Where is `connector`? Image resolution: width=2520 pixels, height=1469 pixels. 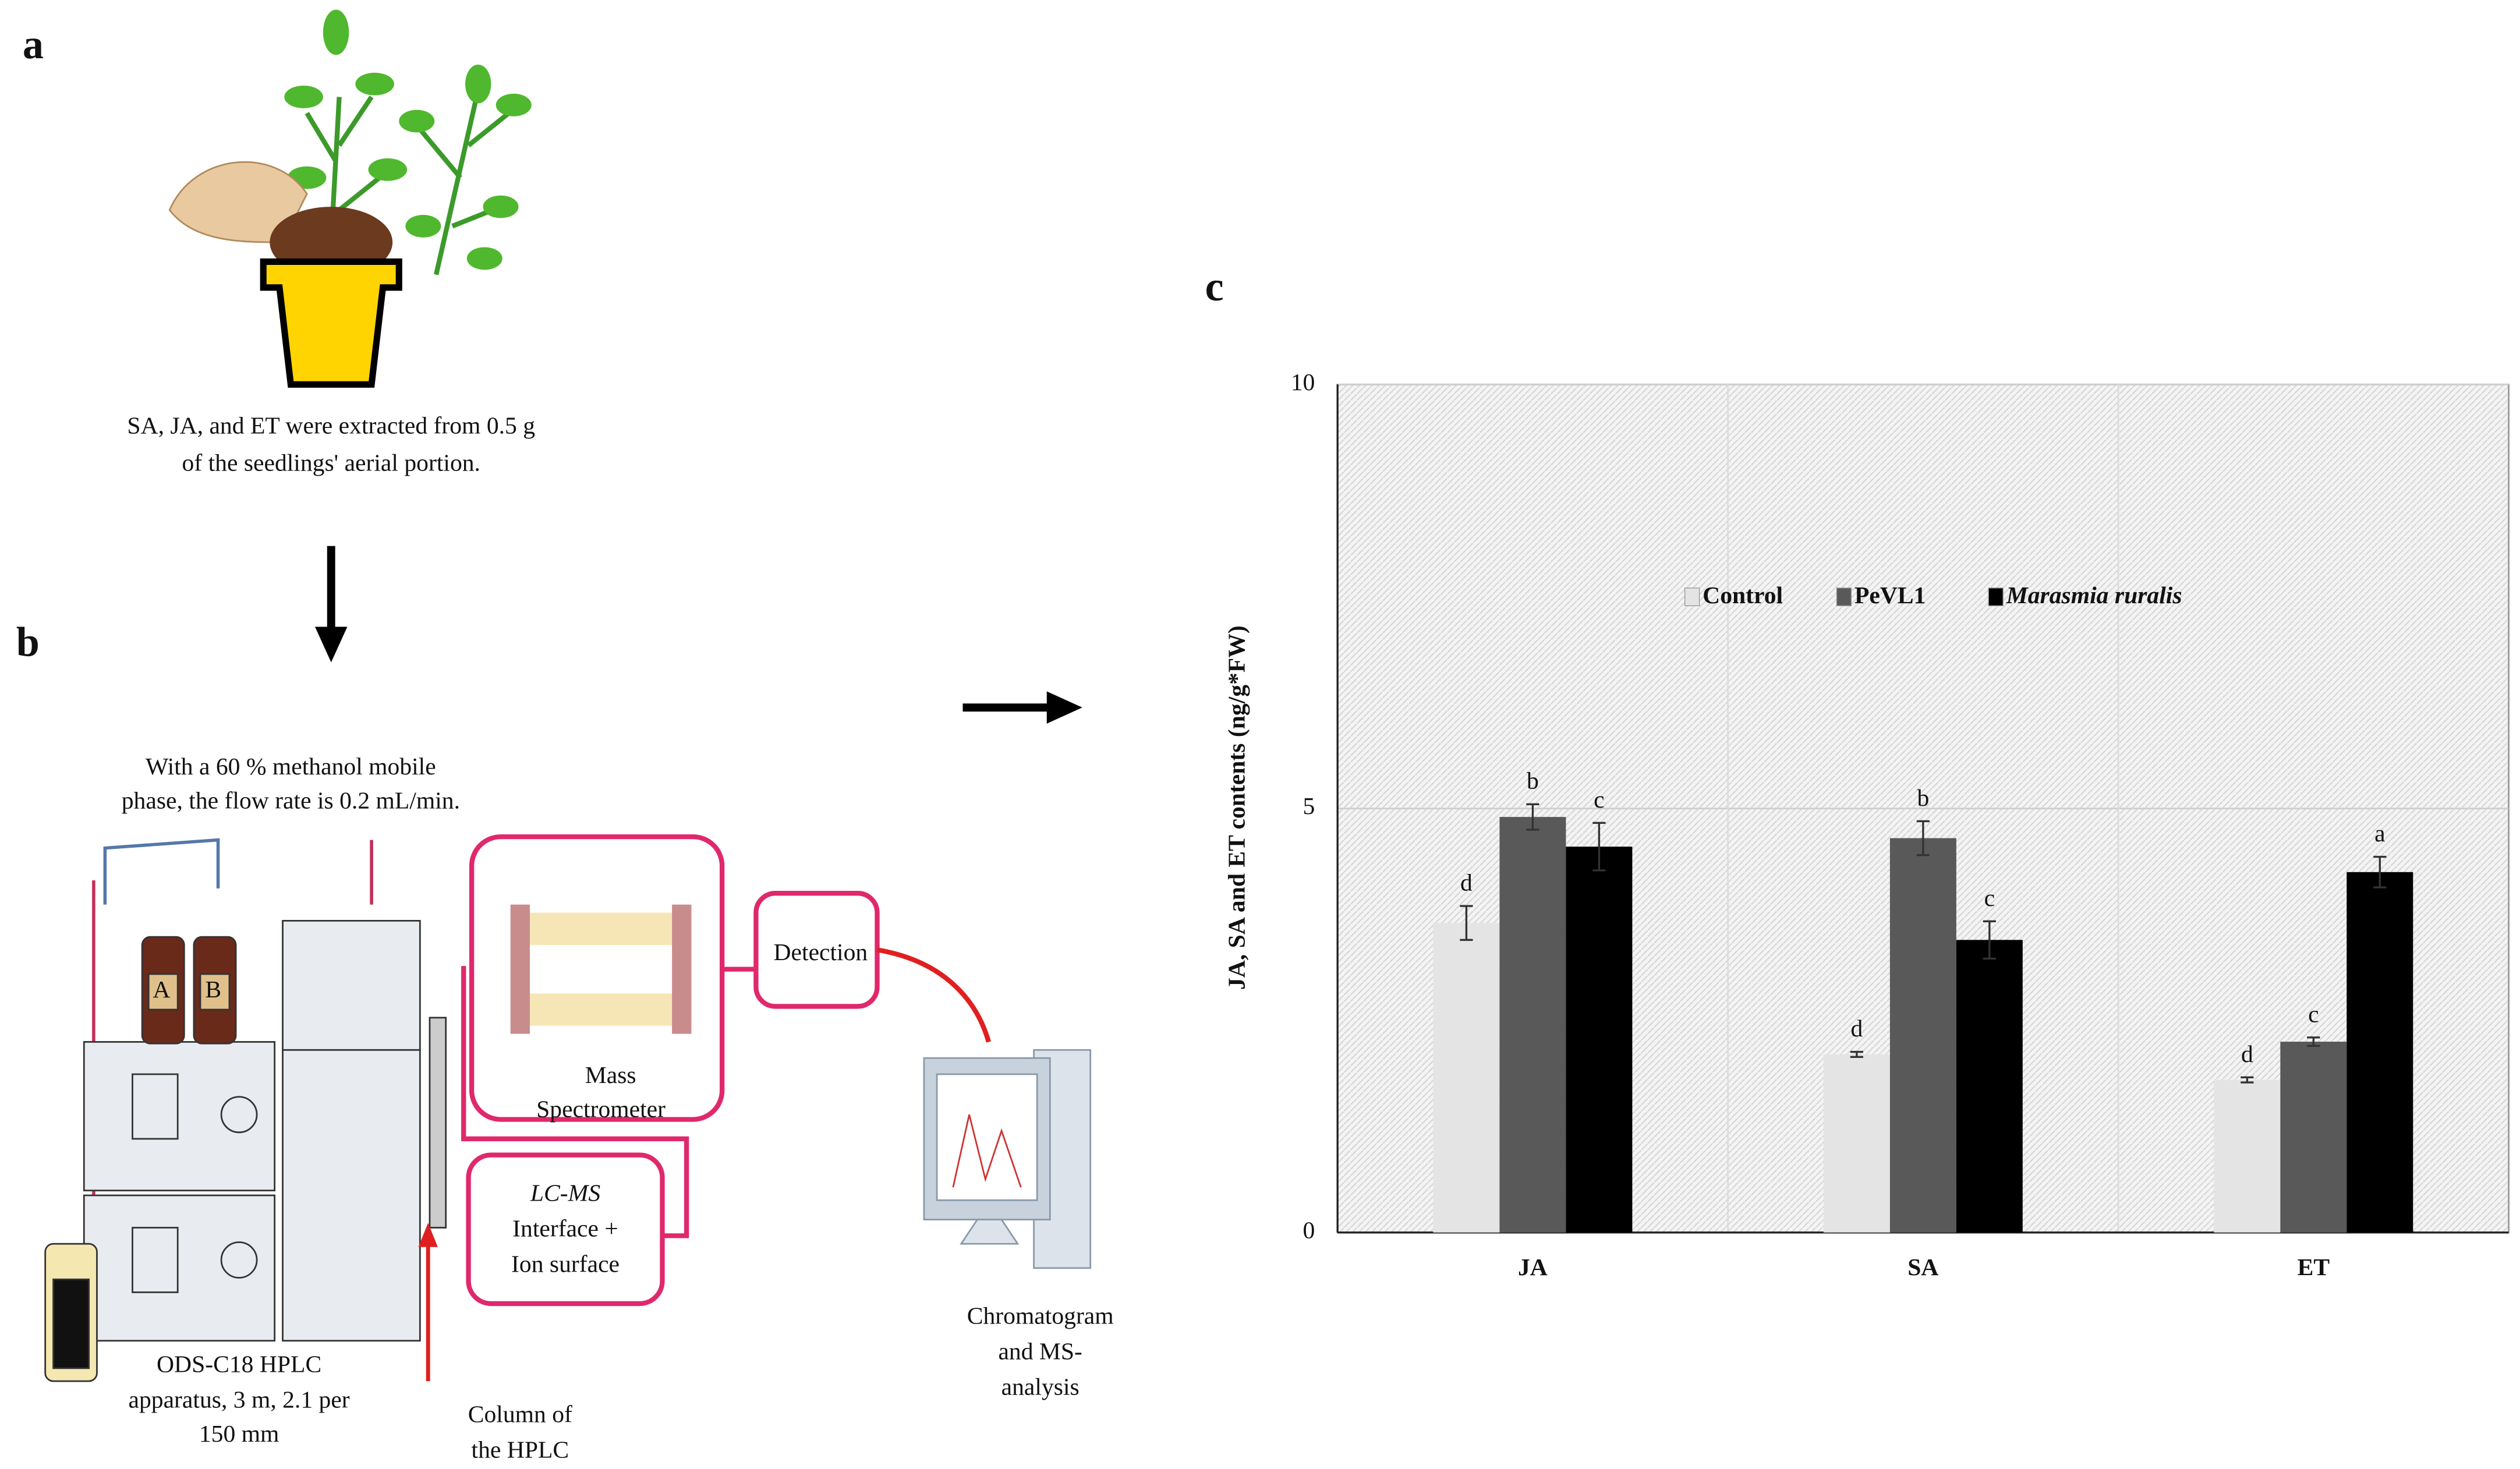 connector is located at coordinates (934, 995).